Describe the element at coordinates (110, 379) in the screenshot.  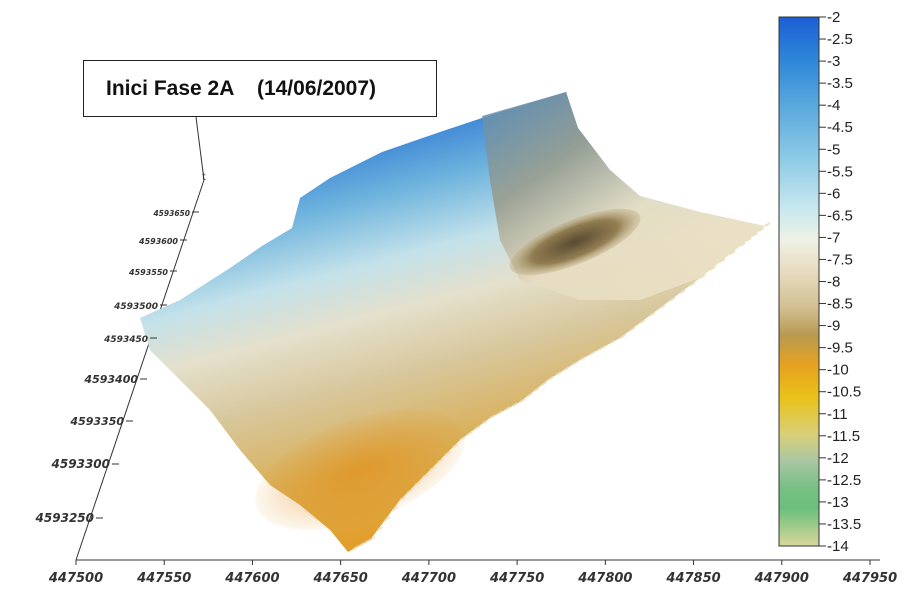
I see `y-tick-label: 4593400` at that location.